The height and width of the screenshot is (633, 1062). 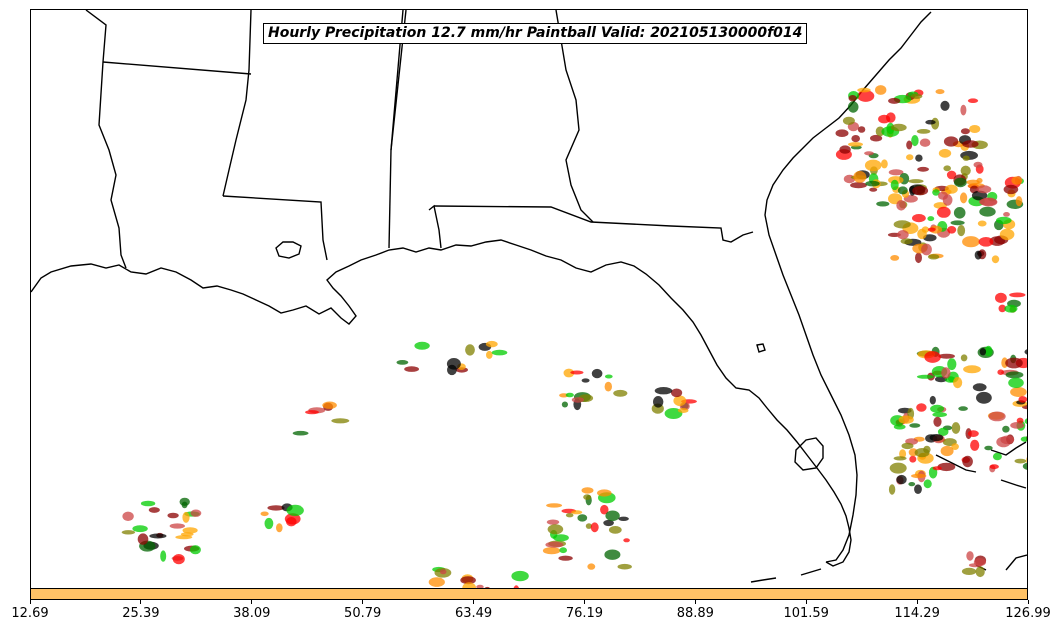 What do you see at coordinates (30, 613) in the screenshot?
I see `colorbar-tick-label: 12.69` at bounding box center [30, 613].